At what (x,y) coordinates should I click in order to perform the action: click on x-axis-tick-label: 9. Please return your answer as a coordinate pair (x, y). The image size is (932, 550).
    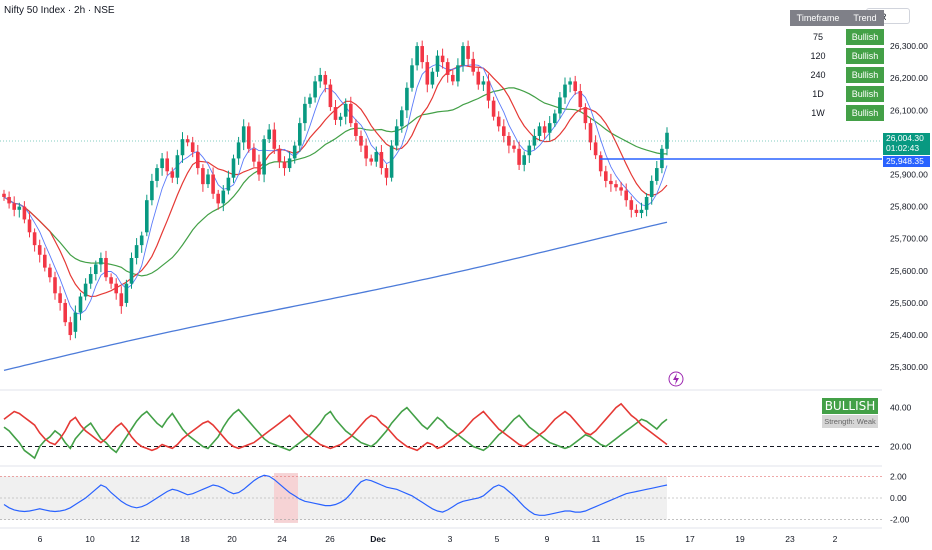
    Looking at the image, I should click on (547, 539).